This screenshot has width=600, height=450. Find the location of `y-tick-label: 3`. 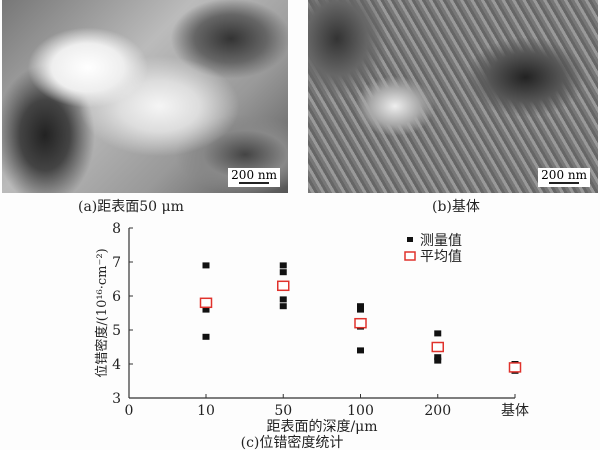

y-tick-label: 3 is located at coordinates (116, 399).